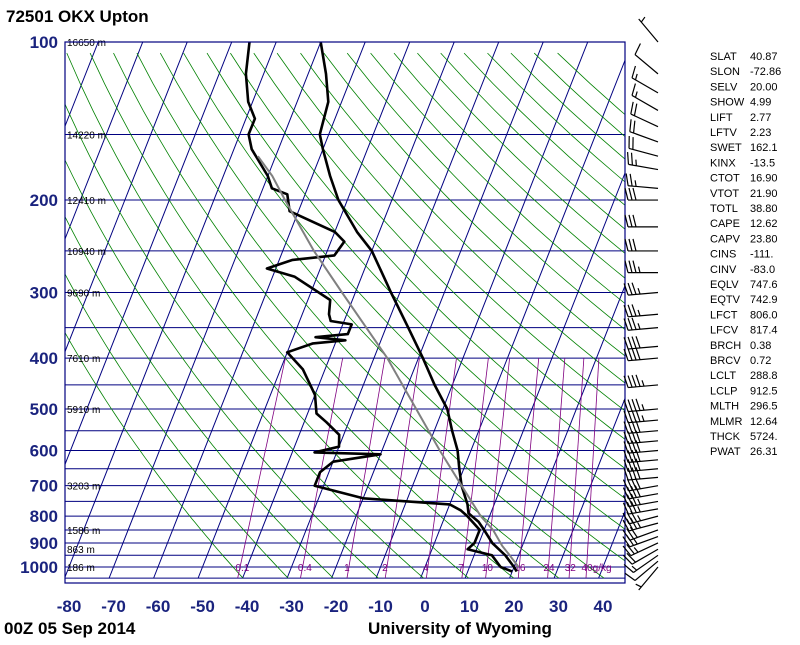 This screenshot has height=645, width=800. Describe the element at coordinates (764, 315) in the screenshot. I see `index-value: 806.0` at that location.